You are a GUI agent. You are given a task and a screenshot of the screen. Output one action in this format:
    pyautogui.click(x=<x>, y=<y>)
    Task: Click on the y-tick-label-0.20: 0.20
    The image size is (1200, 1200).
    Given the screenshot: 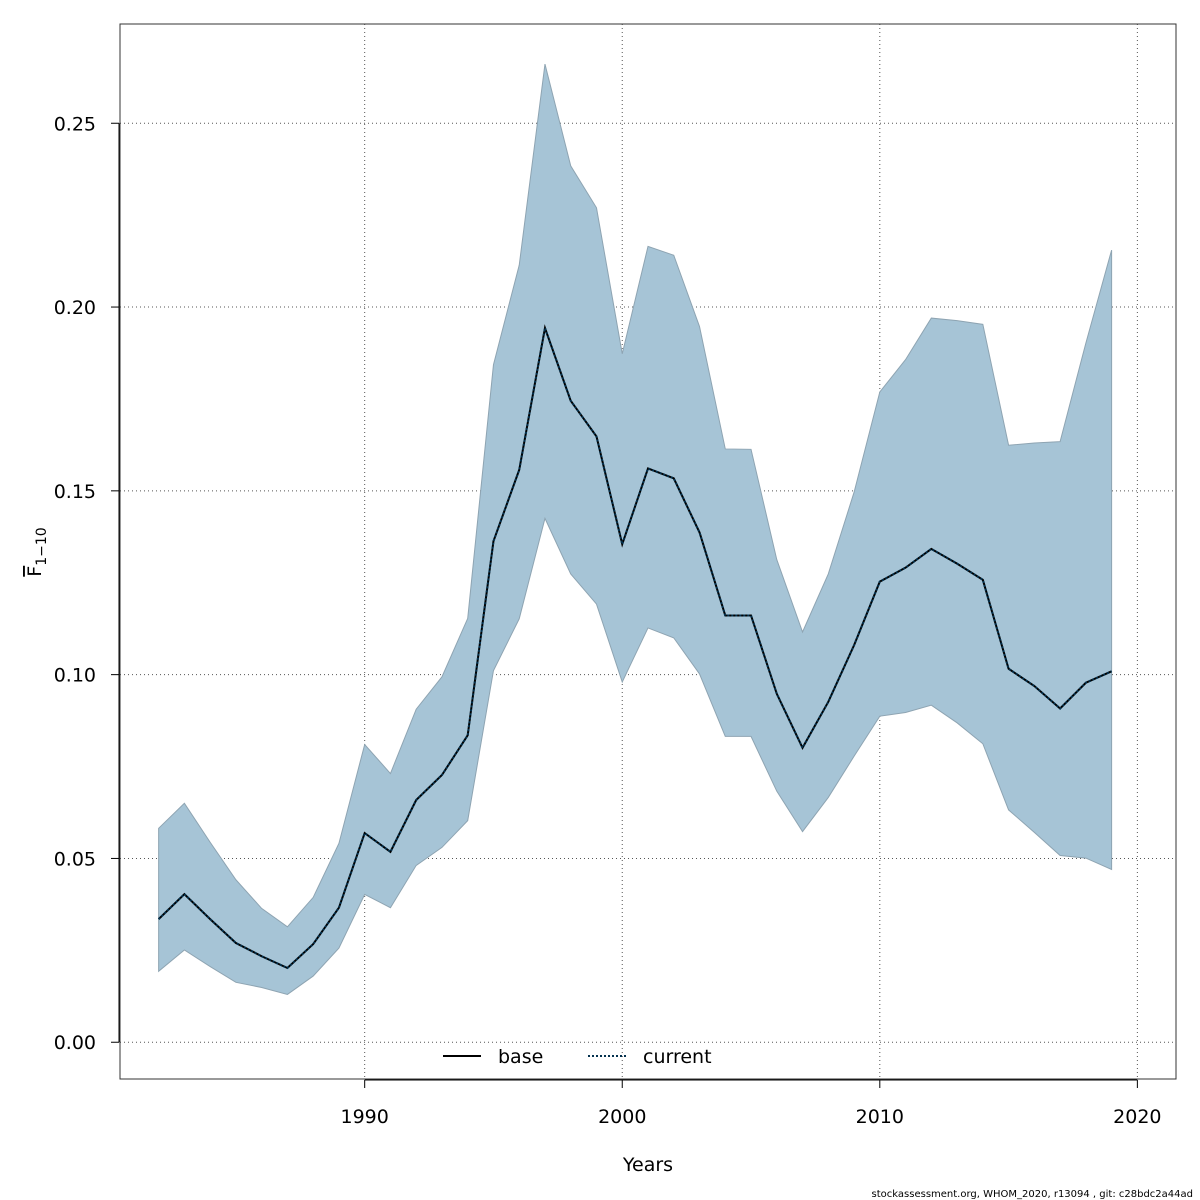 What is the action you would take?
    pyautogui.click(x=75, y=308)
    